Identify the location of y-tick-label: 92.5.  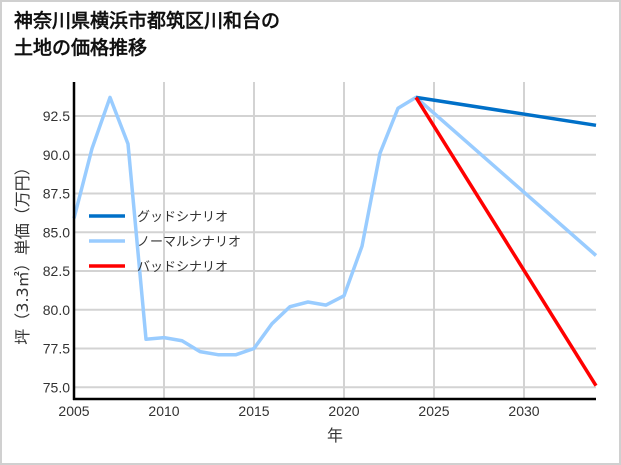
(56, 116).